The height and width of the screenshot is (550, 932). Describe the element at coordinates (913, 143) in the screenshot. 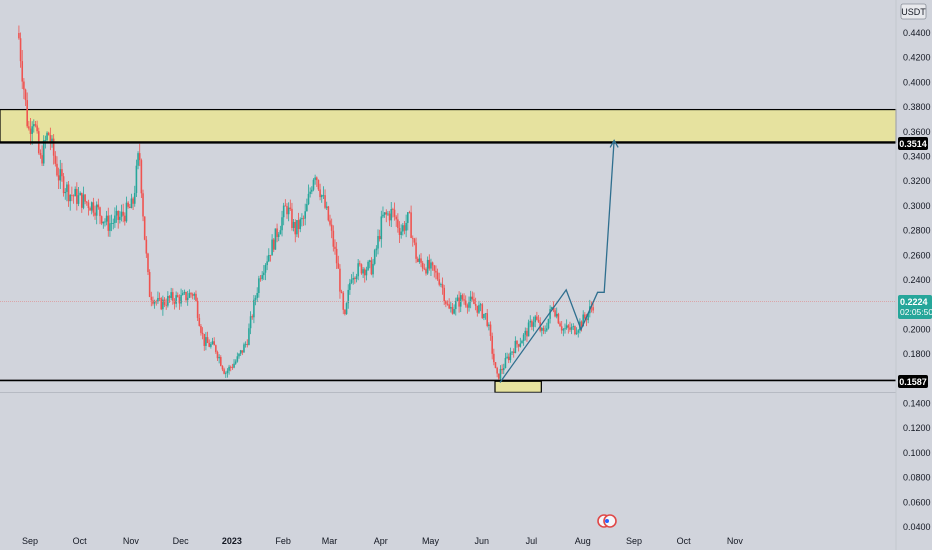

I see `resistance-badge-box` at that location.